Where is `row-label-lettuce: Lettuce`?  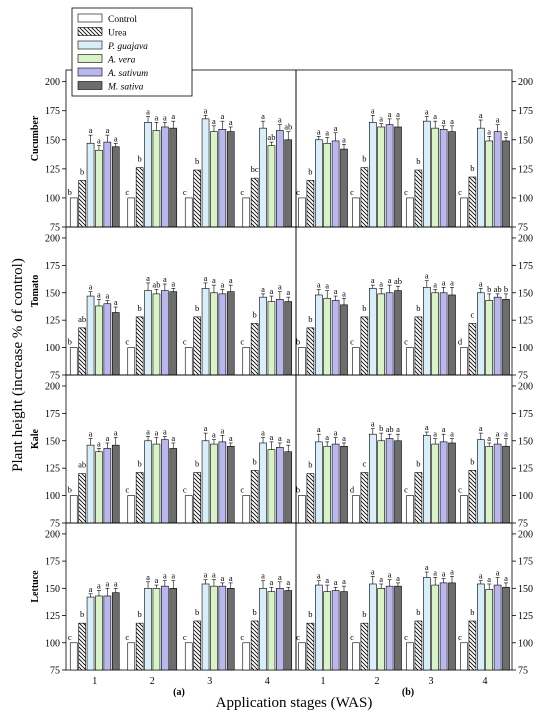
row-label-lettuce: Lettuce is located at coordinates (35, 586).